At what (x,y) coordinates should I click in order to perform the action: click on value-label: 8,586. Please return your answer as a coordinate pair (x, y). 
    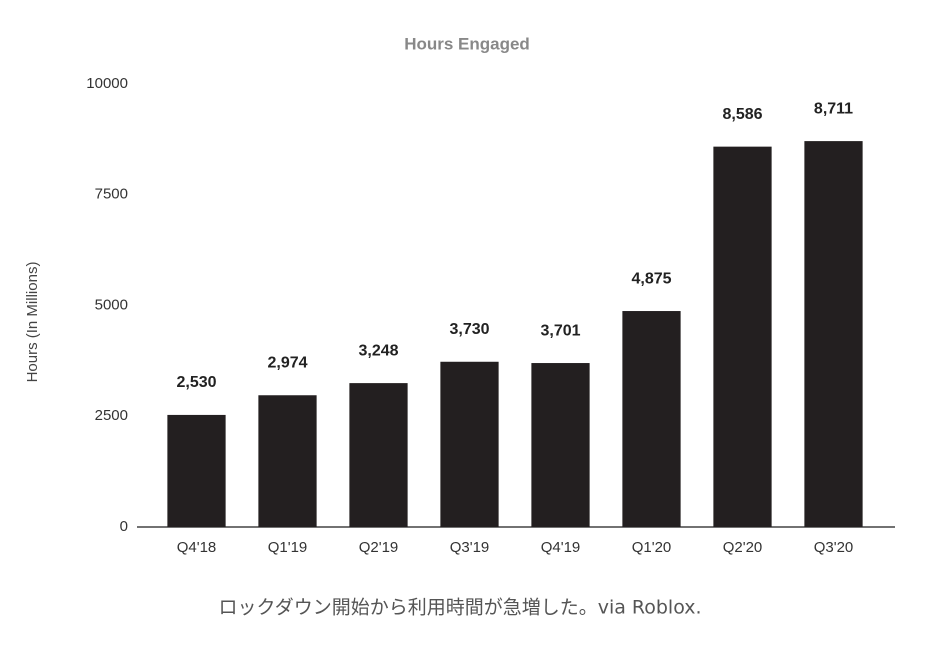
    Looking at the image, I should click on (742, 114).